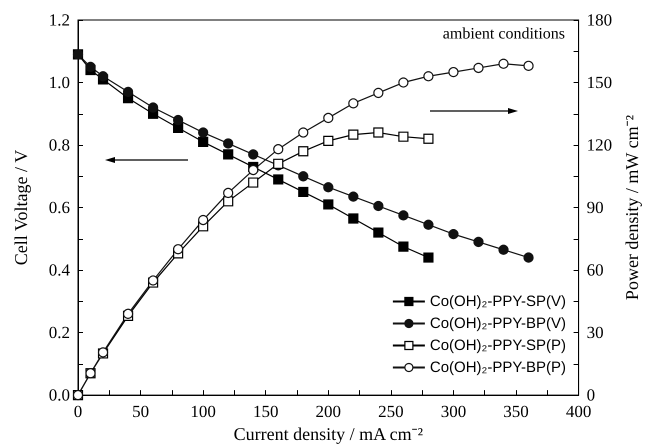  Describe the element at coordinates (498, 345) in the screenshot. I see `legend-label: Co(OH)₂-PPY-SP(P)` at that location.